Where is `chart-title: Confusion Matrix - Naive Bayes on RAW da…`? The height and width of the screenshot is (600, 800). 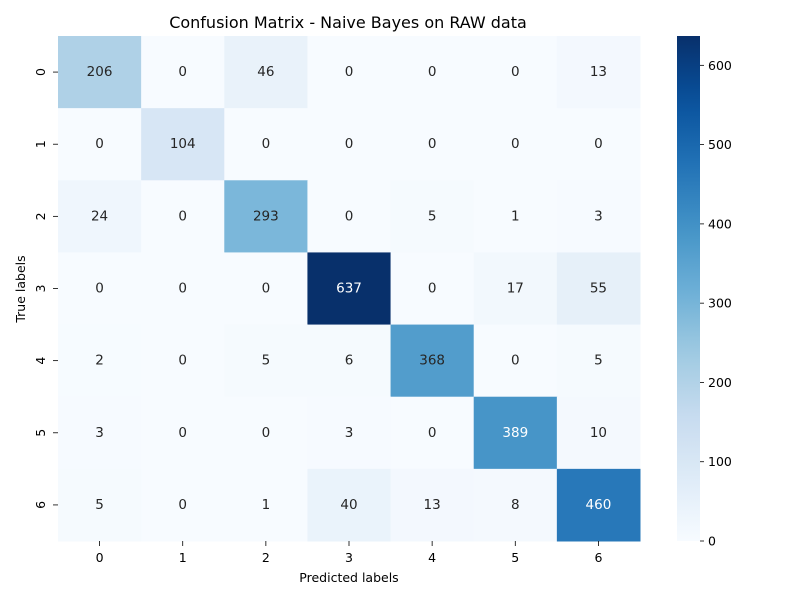
chart-title: Confusion Matrix - Naive Bayes on RAW da… is located at coordinates (348, 22).